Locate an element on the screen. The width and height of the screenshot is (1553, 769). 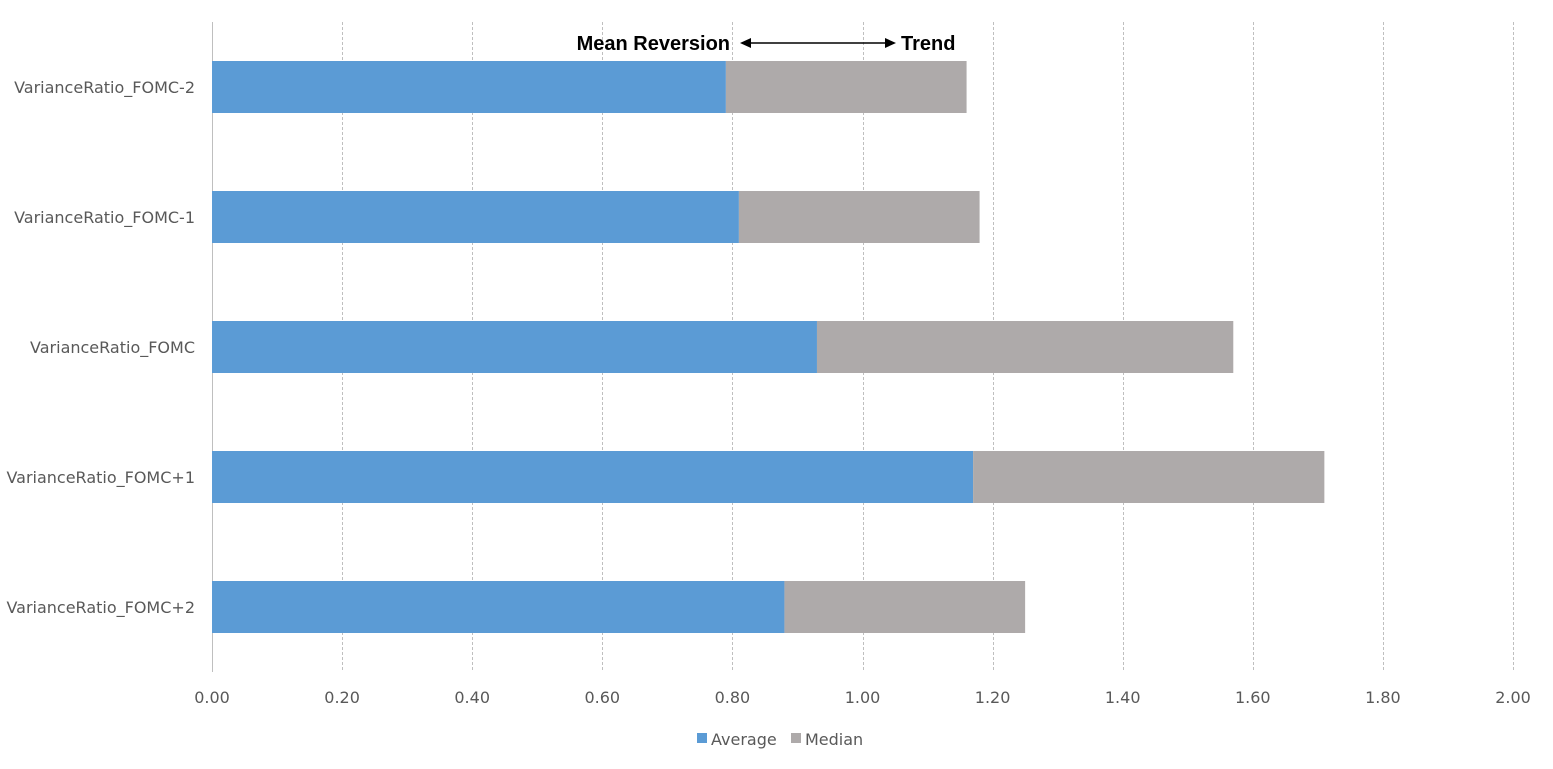
category-label: VarianceRatio_FOMC+1 is located at coordinates (100, 478).